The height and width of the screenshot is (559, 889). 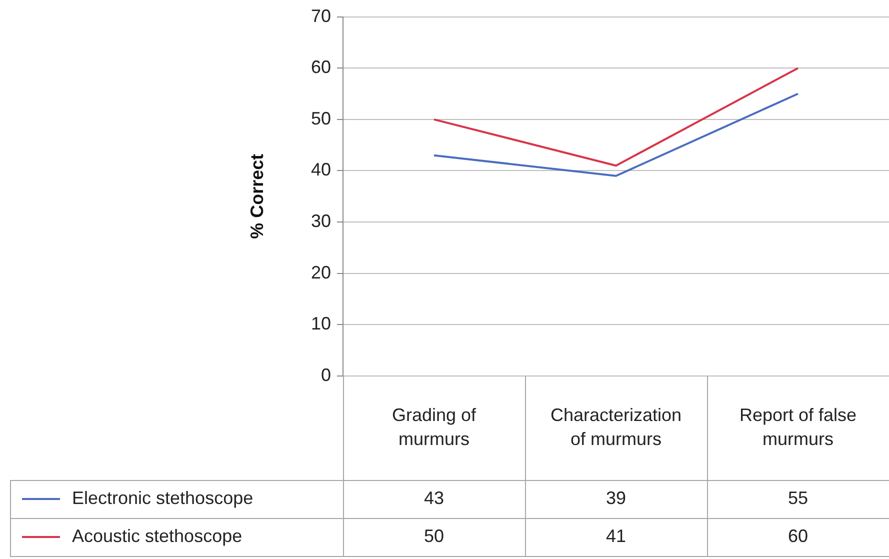 What do you see at coordinates (798, 536) in the screenshot?
I see `data-label: 60` at bounding box center [798, 536].